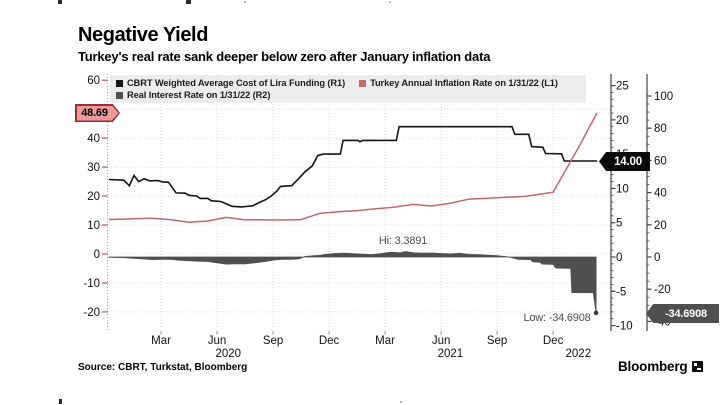 This screenshot has height=405, width=720. I want to click on l1-tick-label: -10, so click(91, 284).